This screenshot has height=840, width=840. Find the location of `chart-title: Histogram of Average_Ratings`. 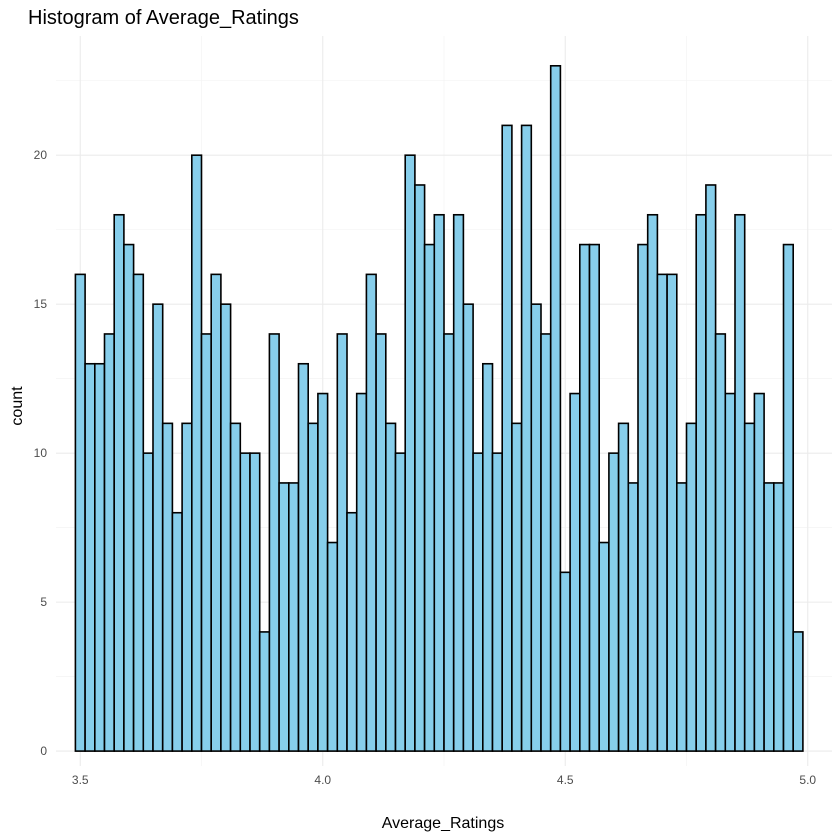

chart-title: Histogram of Average_Ratings is located at coordinates (163, 18).